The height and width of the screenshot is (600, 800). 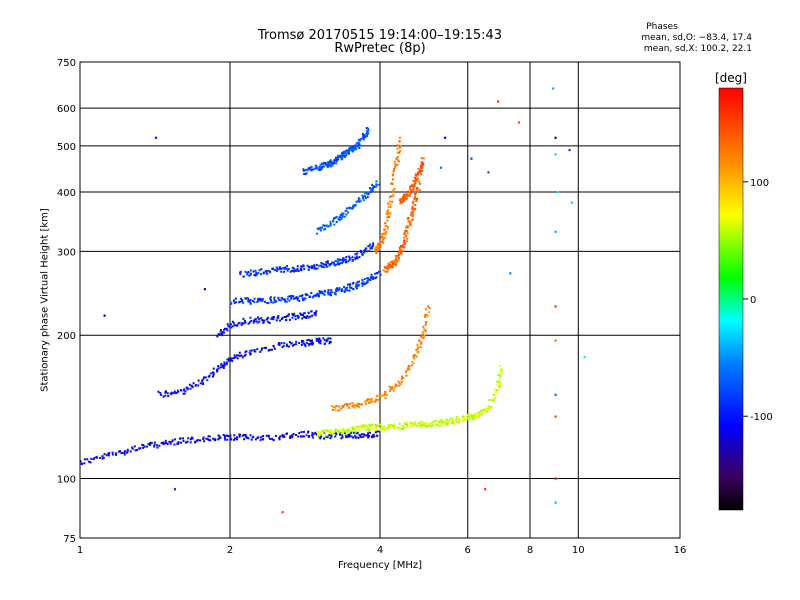 What do you see at coordinates (80, 550) in the screenshot?
I see `x-tick-label: 1` at bounding box center [80, 550].